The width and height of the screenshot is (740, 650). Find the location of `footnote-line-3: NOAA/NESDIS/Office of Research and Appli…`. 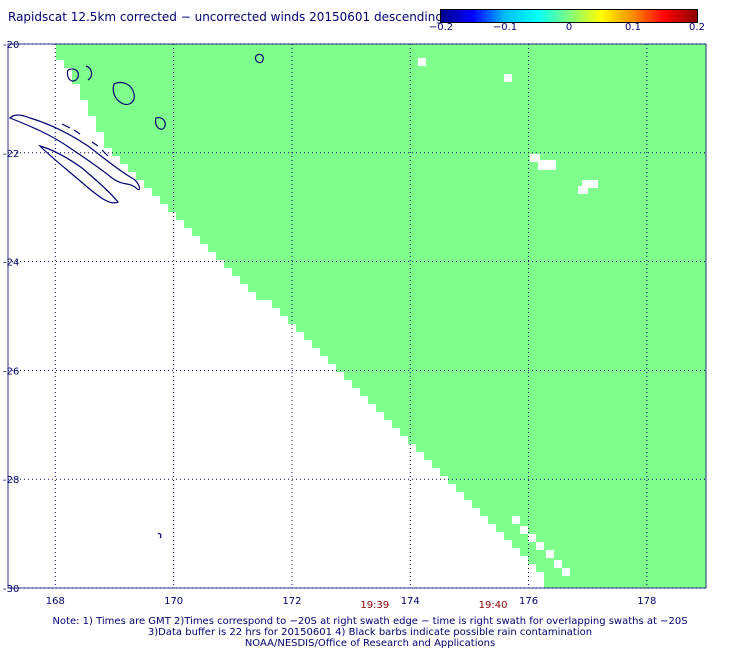

footnote-line-3: NOAA/NESDIS/Office of Research and Appli… is located at coordinates (370, 643).